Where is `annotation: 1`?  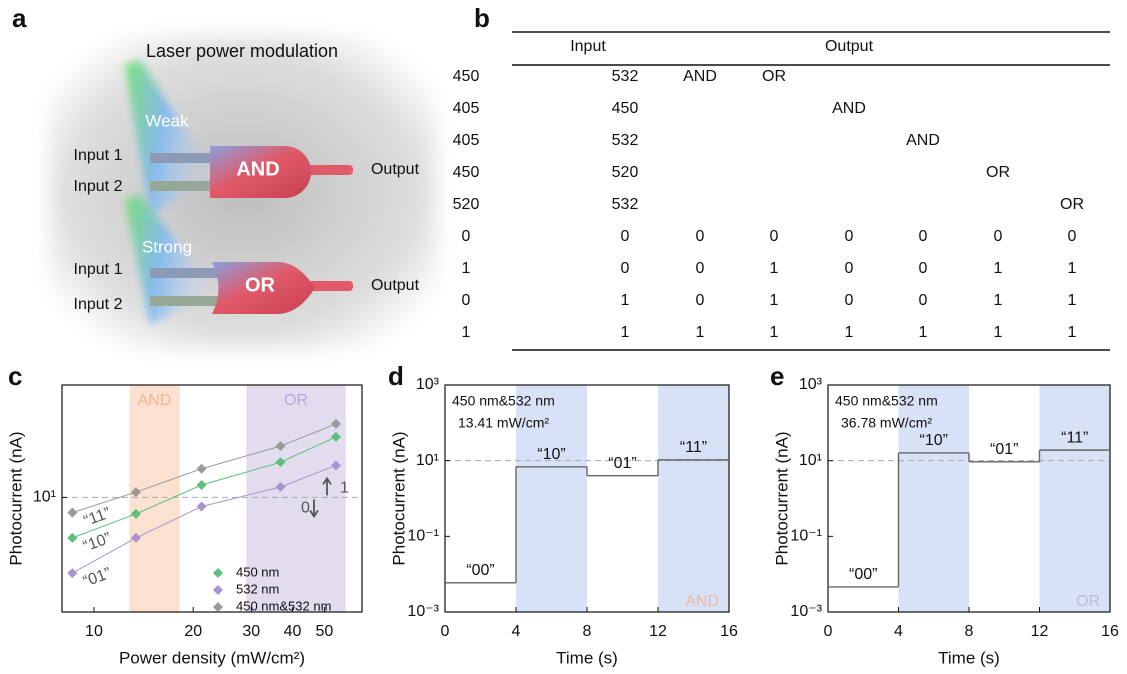
annotation: 1 is located at coordinates (344, 488).